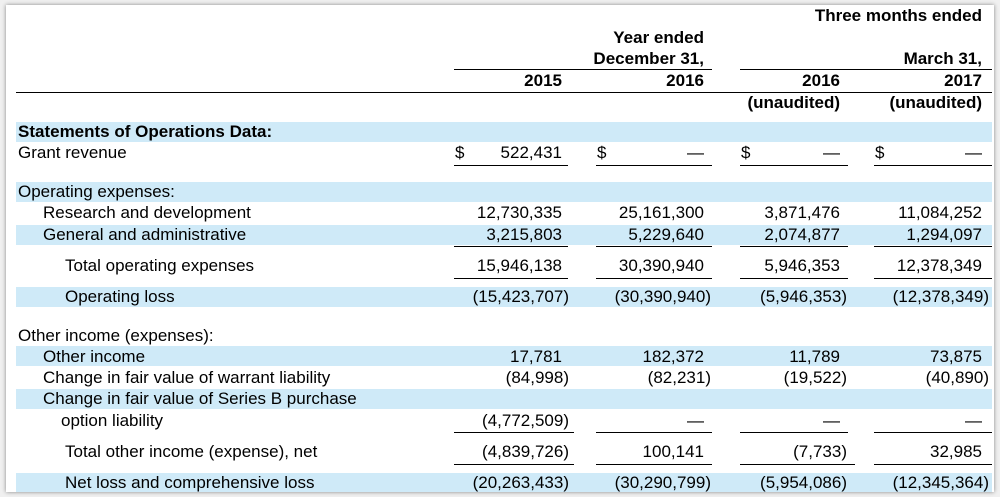  What do you see at coordinates (802, 265) in the screenshot?
I see `cell-value: 5,946,353` at bounding box center [802, 265].